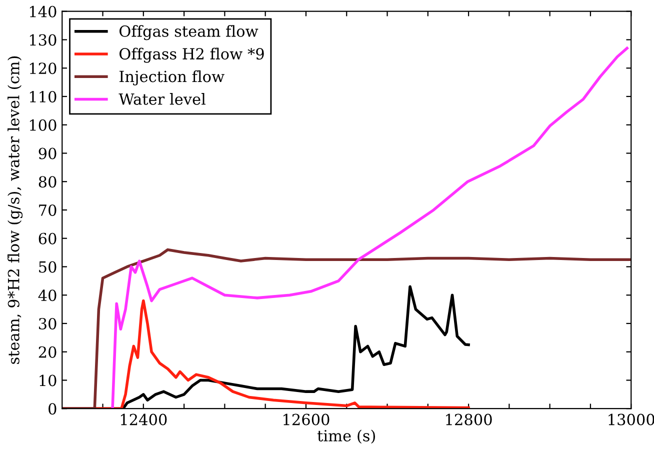 The image size is (654, 454). I want to click on y-tick-label: 10, so click(48, 380).